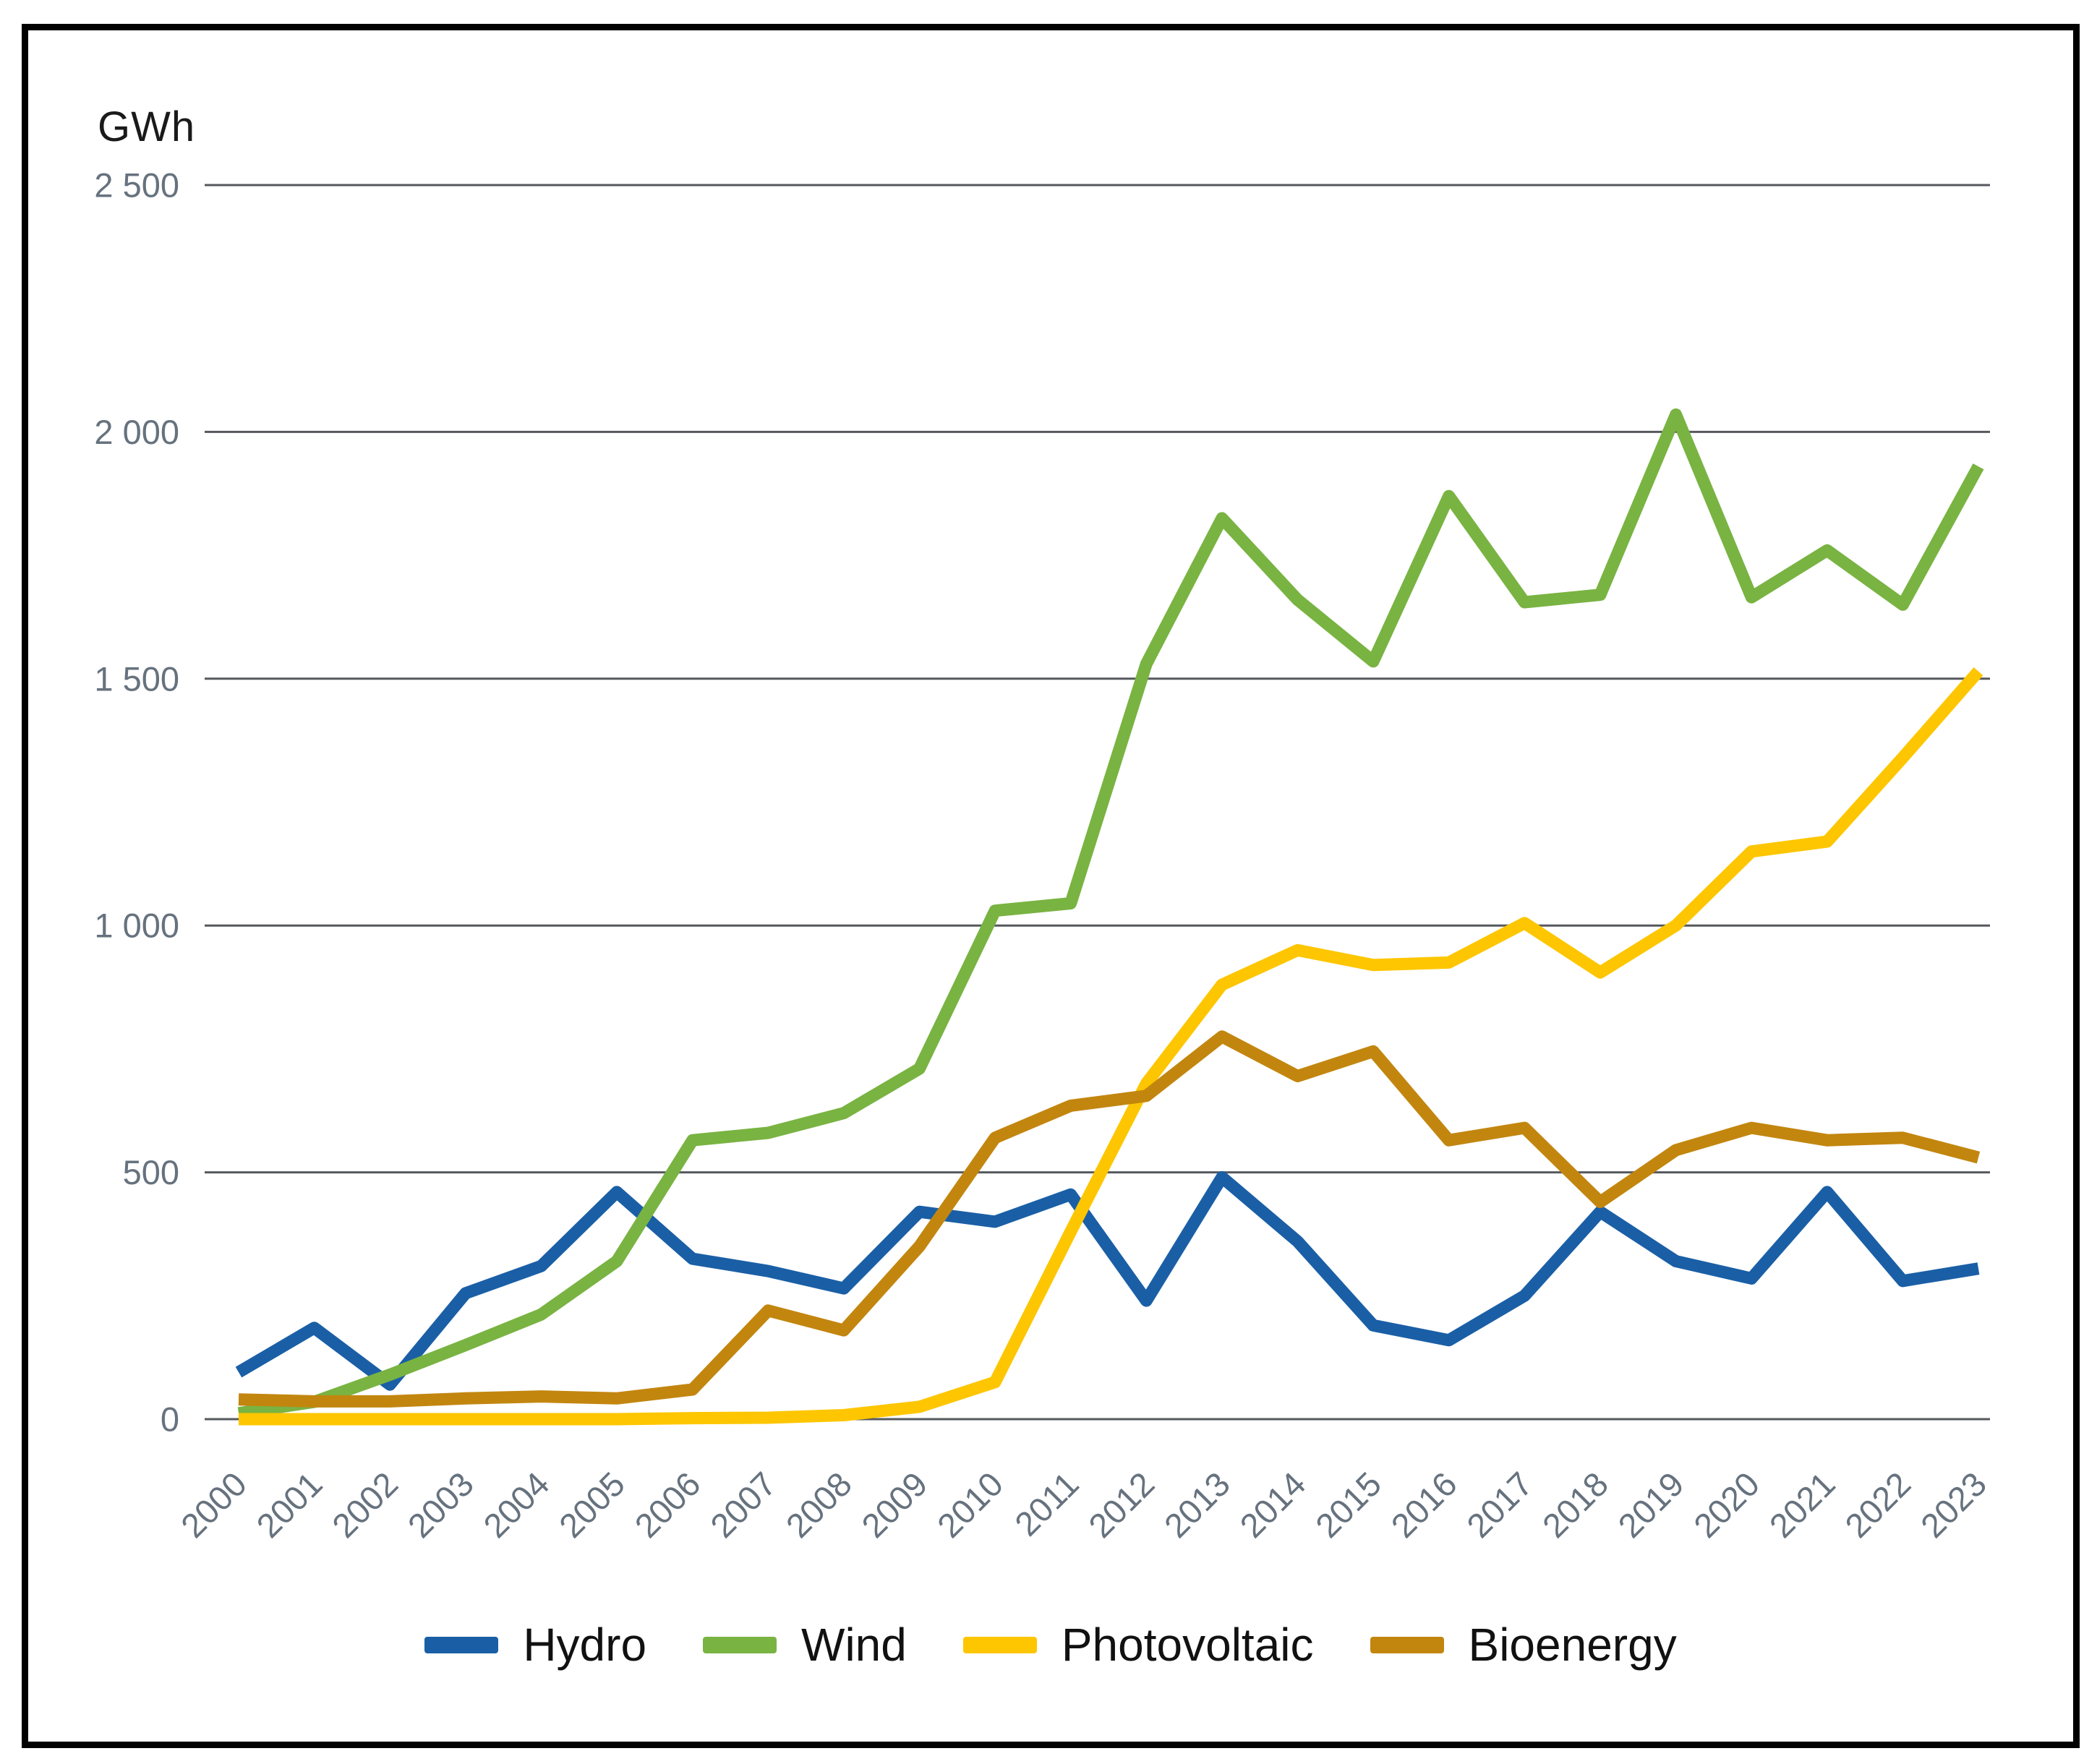 Image resolution: width=2097 pixels, height=1764 pixels. Describe the element at coordinates (516, 1505) in the screenshot. I see `x-tick-label-2004: 2004` at that location.